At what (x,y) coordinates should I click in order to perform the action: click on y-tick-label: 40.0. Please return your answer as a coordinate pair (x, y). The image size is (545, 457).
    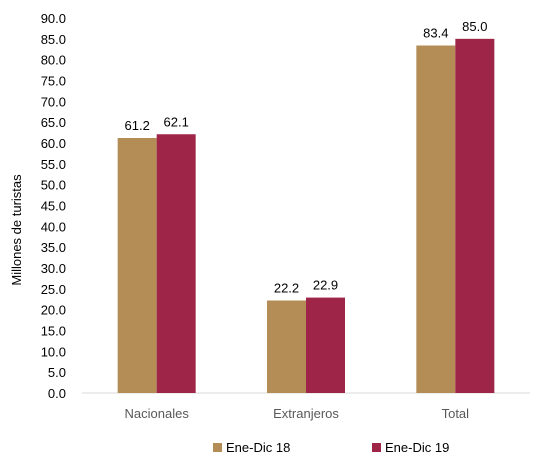
    Looking at the image, I should click on (53, 226).